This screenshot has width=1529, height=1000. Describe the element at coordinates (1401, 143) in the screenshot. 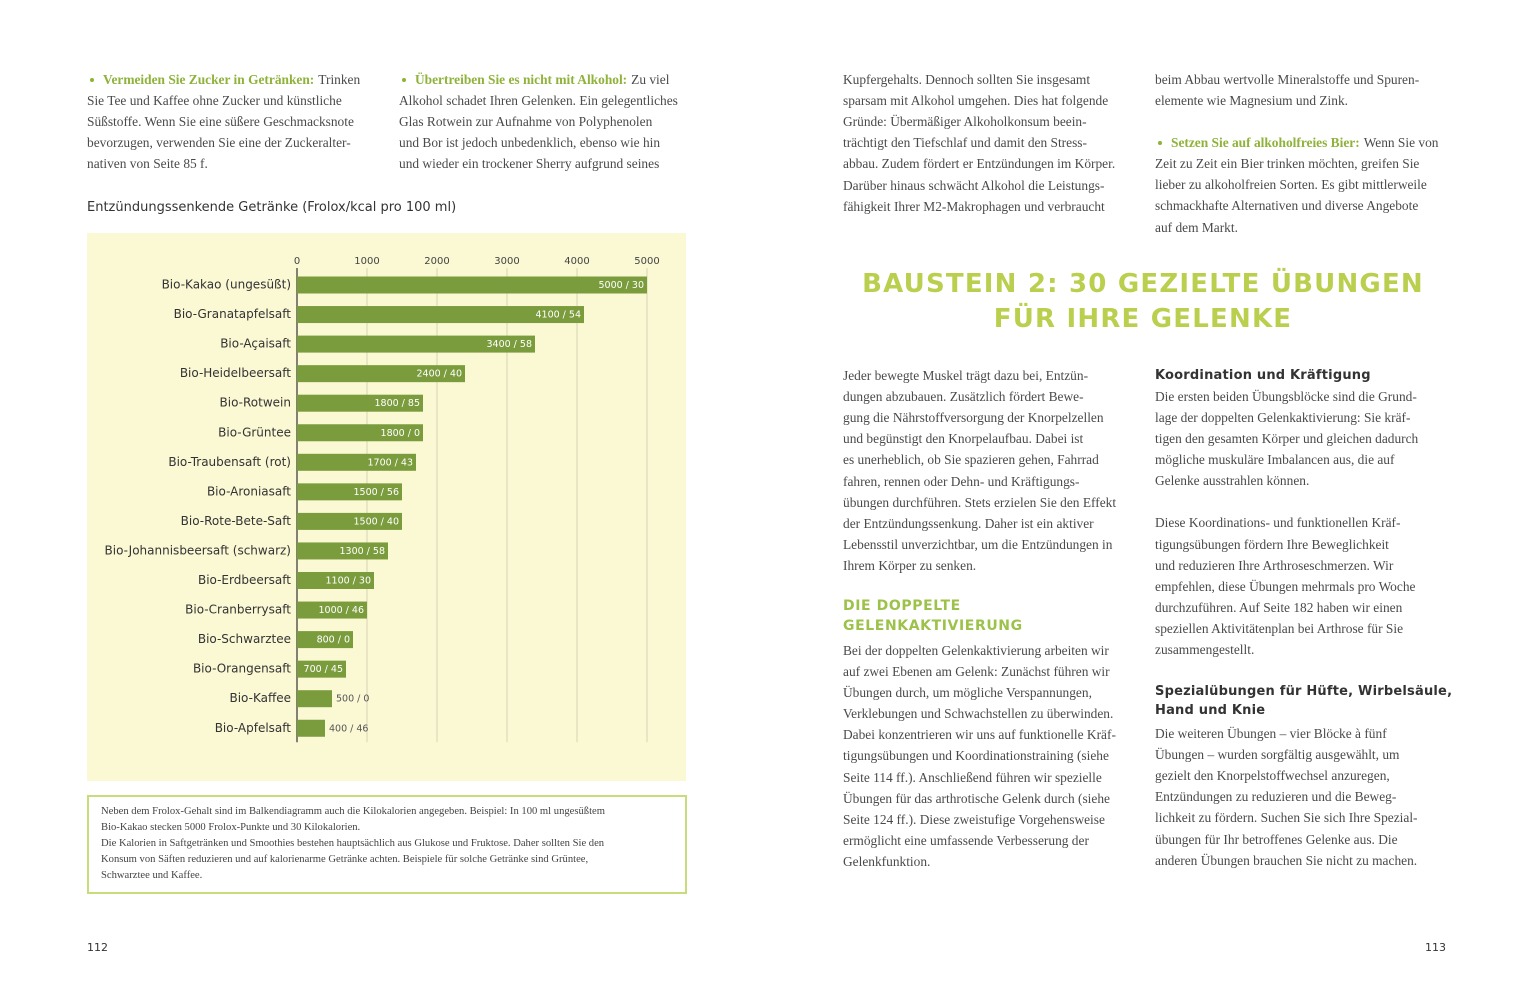

I see `text: Wenn Sie von` at that location.